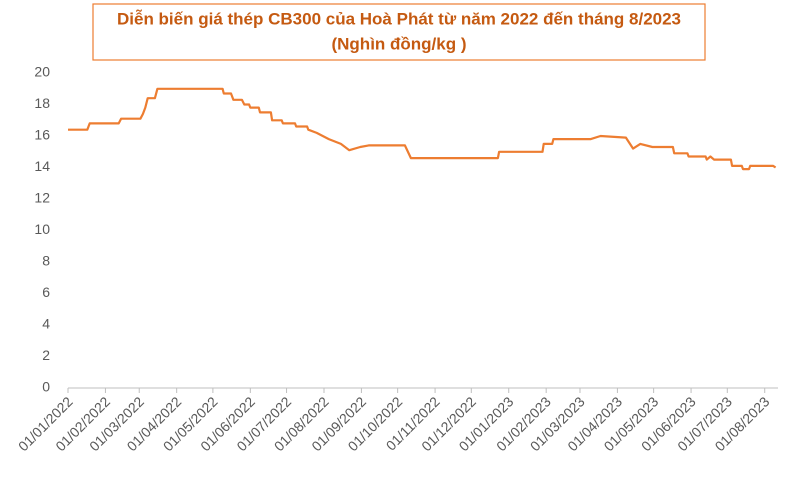 The image size is (800, 478). Describe the element at coordinates (42, 229) in the screenshot. I see `y-tick-label: 10` at that location.